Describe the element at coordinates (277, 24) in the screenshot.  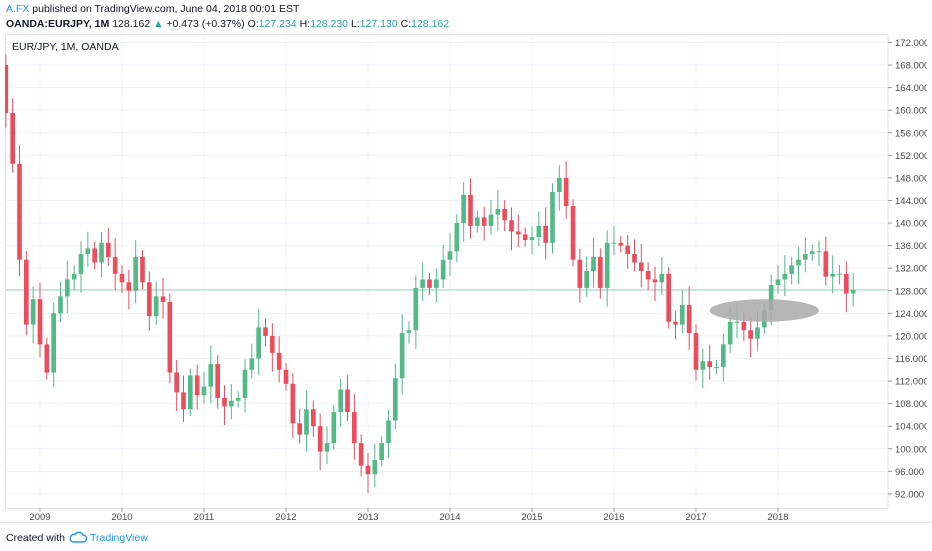
I see `open-value: 127.234` at that location.